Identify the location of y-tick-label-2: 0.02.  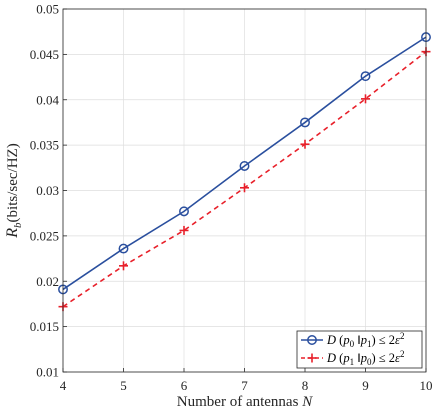
(47, 281).